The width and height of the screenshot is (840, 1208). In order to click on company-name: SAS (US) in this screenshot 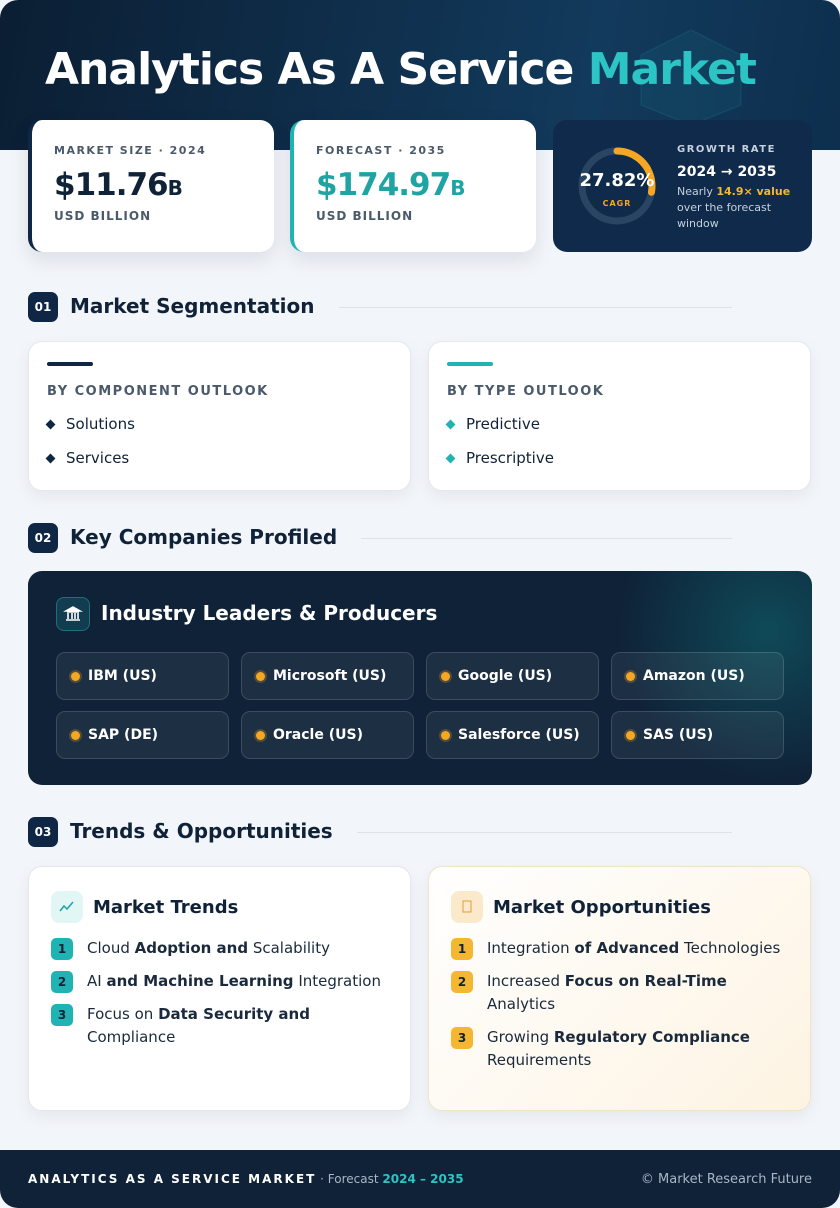, I will do `click(678, 735)`.